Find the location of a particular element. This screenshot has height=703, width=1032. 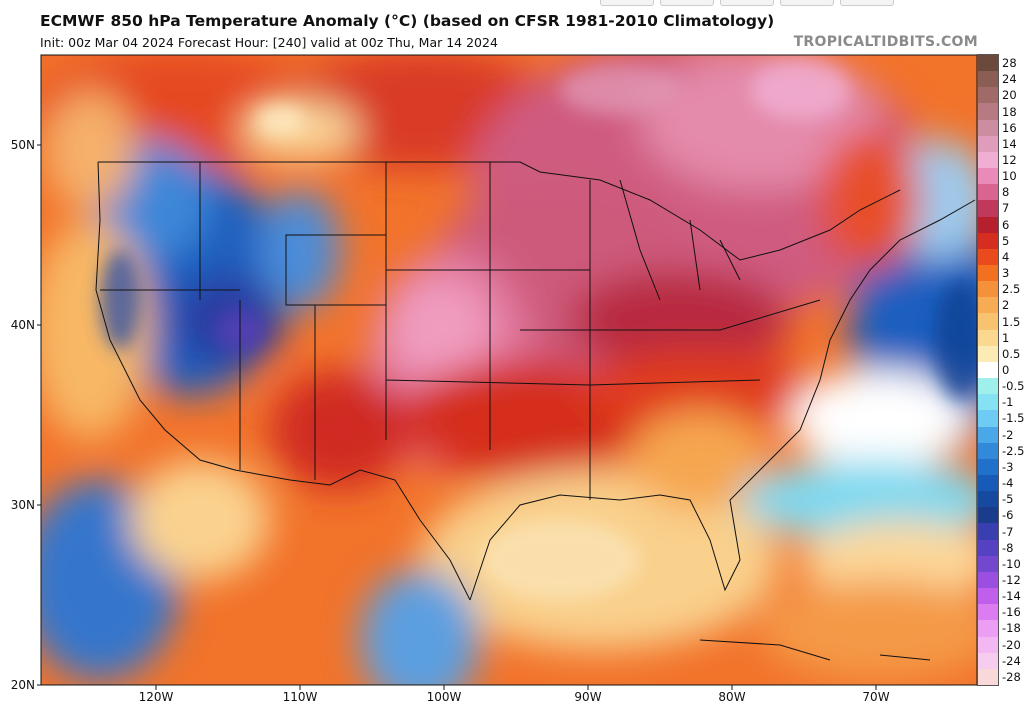

colorbar-label: -8 is located at coordinates (1008, 547).